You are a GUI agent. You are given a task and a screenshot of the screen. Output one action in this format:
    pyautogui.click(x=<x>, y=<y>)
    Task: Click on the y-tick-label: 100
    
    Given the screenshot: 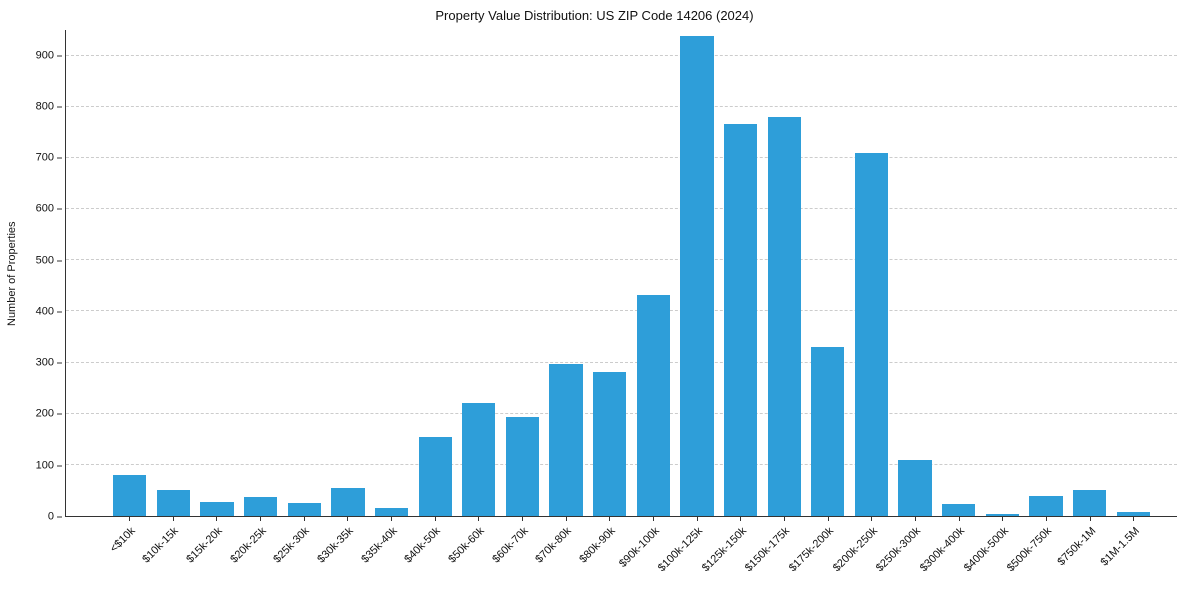 What is the action you would take?
    pyautogui.click(x=44, y=465)
    